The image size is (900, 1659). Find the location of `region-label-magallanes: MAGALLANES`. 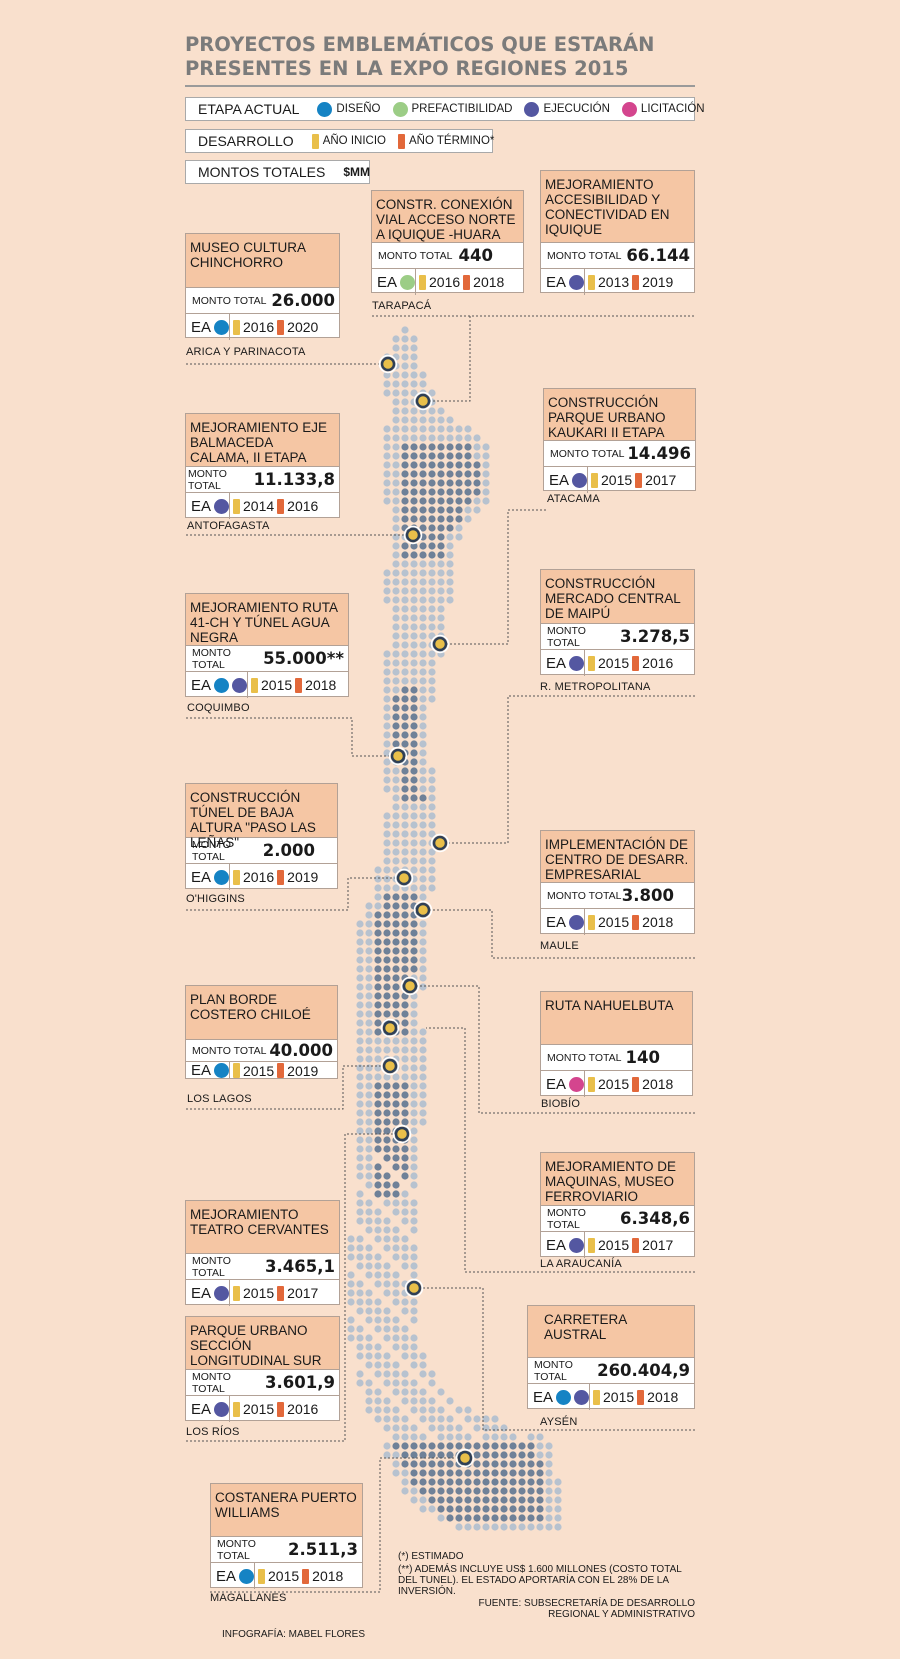

region-label-magallanes: MAGALLANES is located at coordinates (248, 1598).